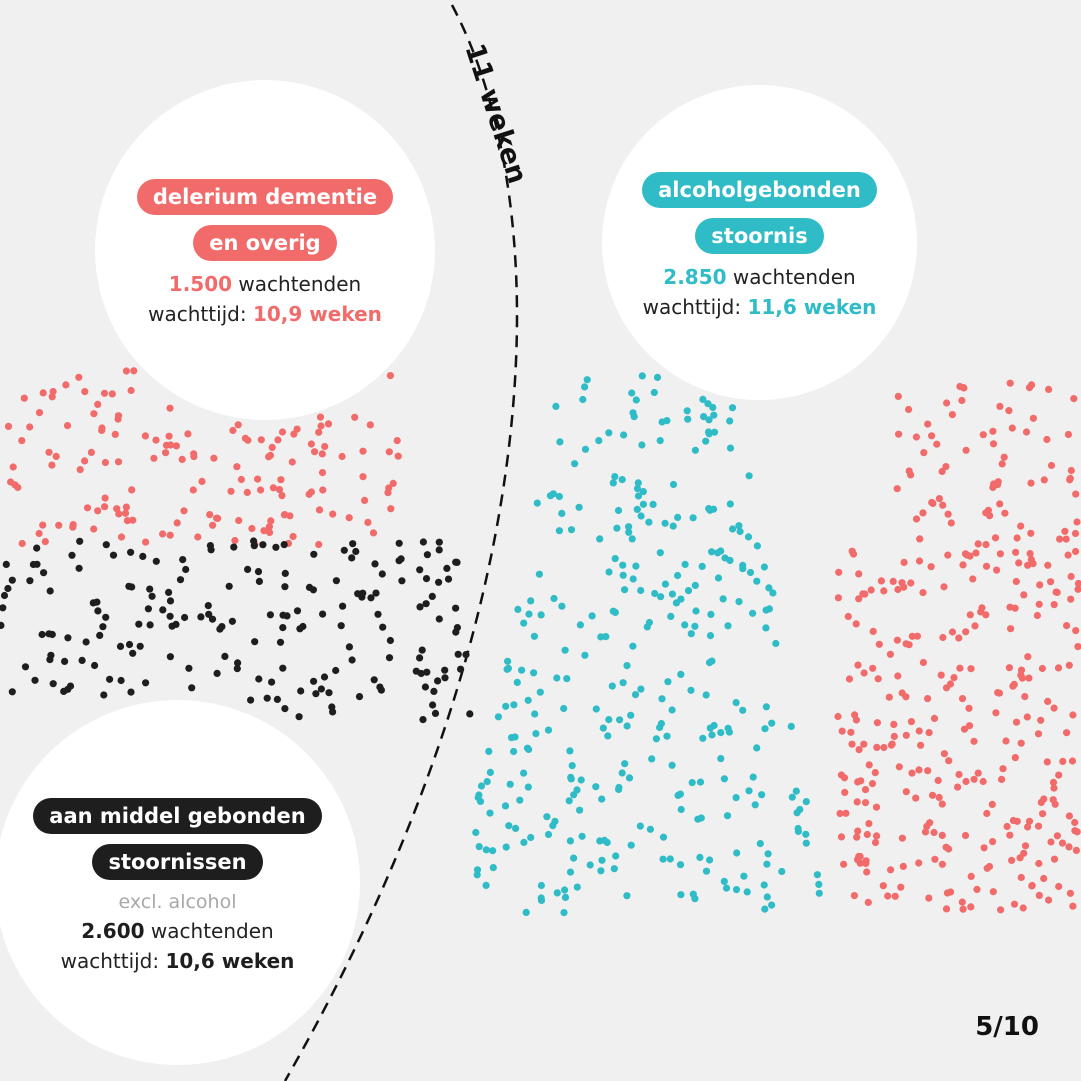 The height and width of the screenshot is (1081, 1081). What do you see at coordinates (200, 284) in the screenshot?
I see `delirium-waiting-count: 1.500` at bounding box center [200, 284].